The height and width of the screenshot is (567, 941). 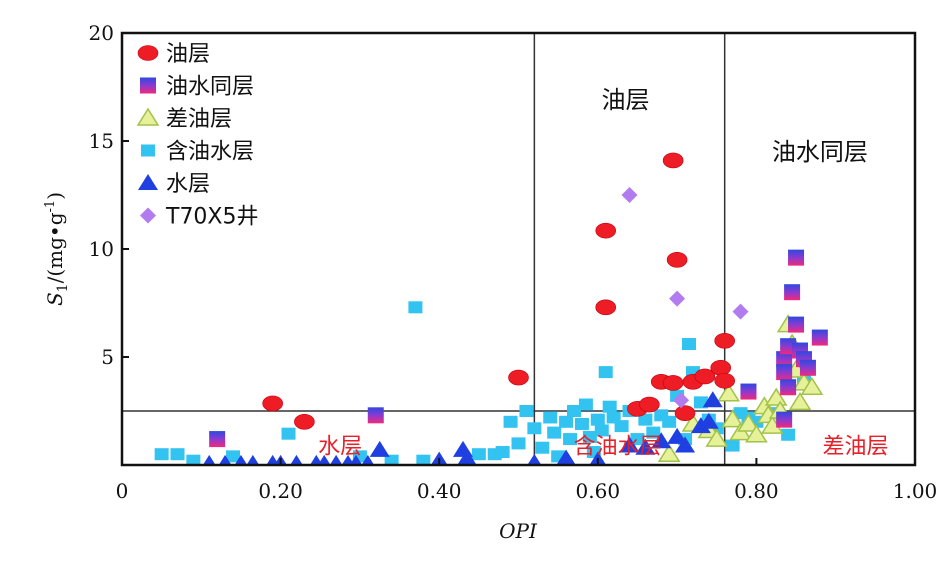 I want to click on legend-label: 油层, so click(x=188, y=54).